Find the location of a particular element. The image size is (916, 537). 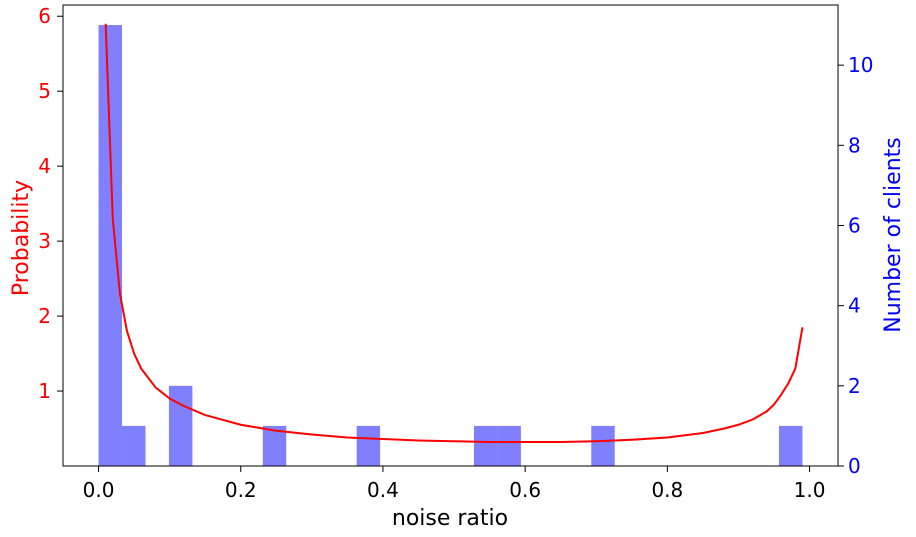

left-axis-ticks: 1 2 3 4 5 6 is located at coordinates (50, 203).